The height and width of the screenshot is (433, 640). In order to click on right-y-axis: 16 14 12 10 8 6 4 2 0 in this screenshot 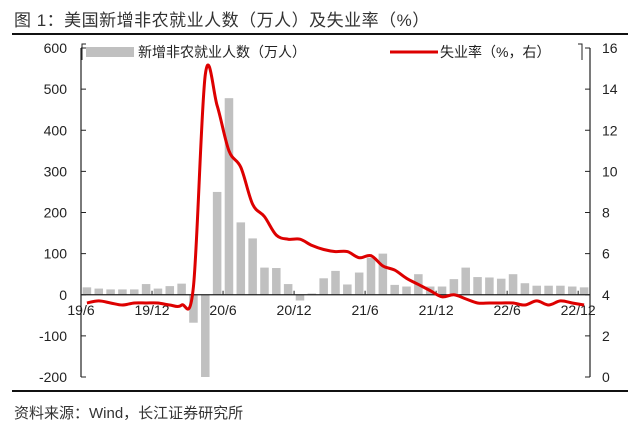, I will do `click(601, 212)`.